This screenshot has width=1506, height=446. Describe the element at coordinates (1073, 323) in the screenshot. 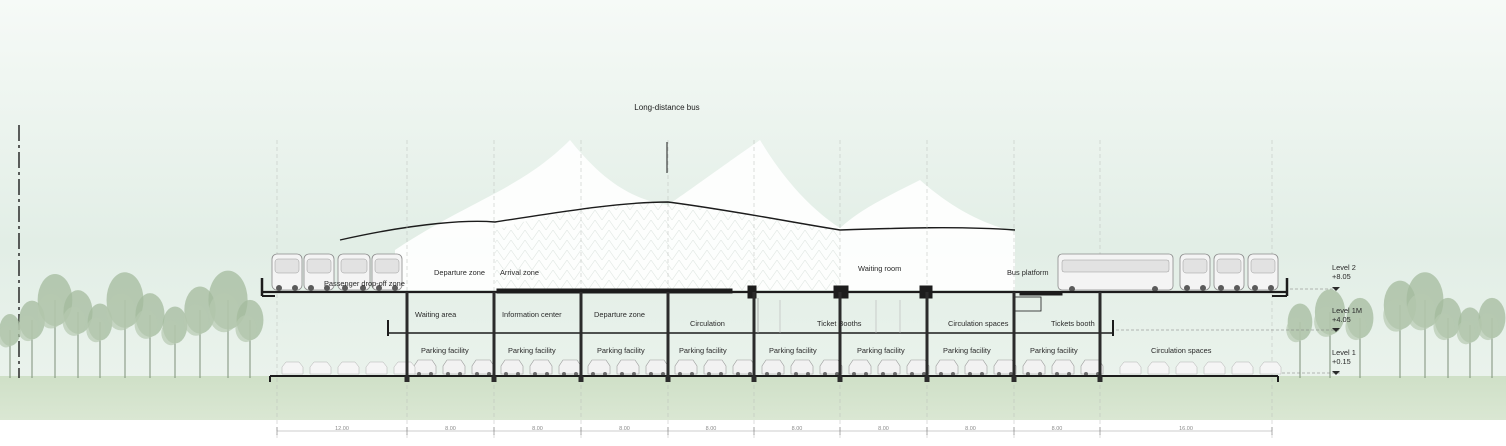

I see `label-l1m-6: Tickets booth` at that location.